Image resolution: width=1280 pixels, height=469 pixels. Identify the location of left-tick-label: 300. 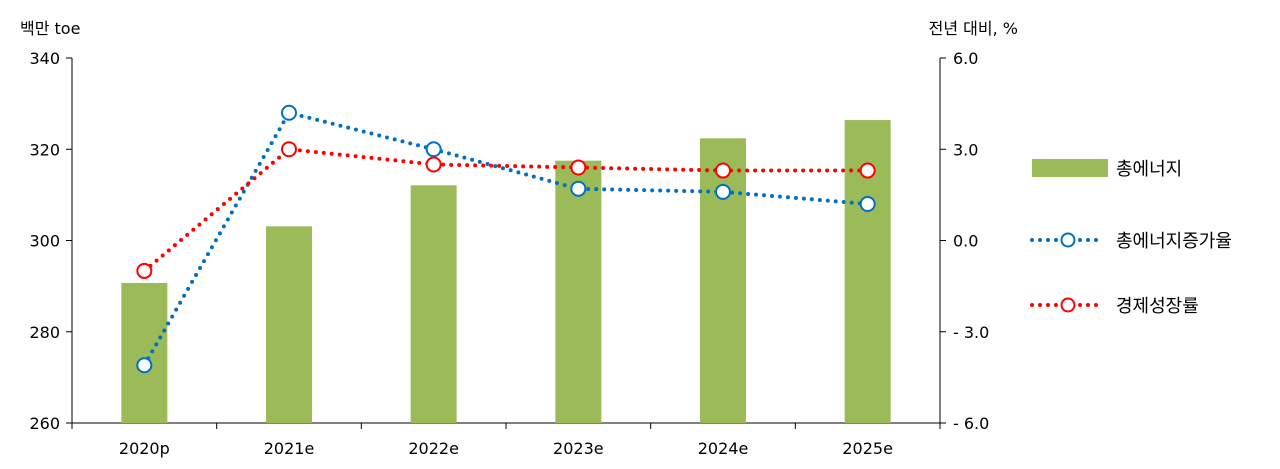
(44, 241).